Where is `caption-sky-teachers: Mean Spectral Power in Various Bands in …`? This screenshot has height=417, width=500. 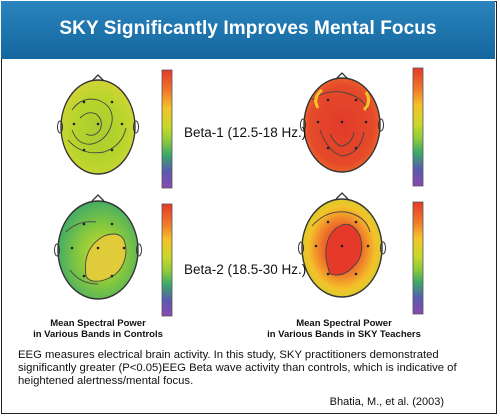 caption-sky-teachers: Mean Spectral Power in Various Bands in … is located at coordinates (344, 329).